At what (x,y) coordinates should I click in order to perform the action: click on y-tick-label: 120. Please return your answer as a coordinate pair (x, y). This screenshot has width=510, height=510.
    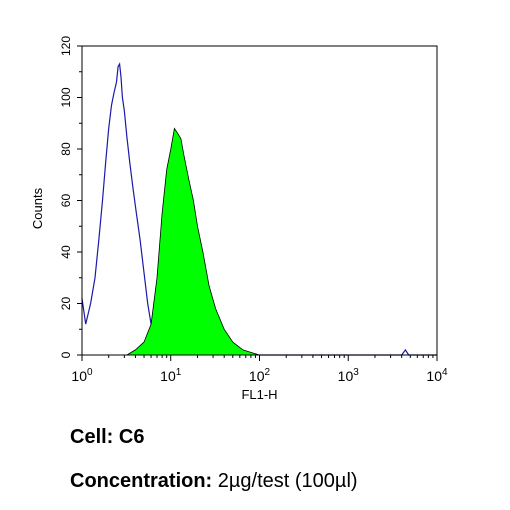
    Looking at the image, I should click on (66, 46).